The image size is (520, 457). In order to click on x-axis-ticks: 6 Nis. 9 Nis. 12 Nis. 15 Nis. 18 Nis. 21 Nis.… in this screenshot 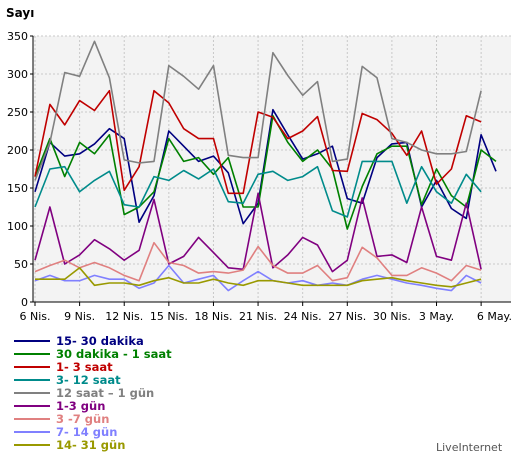, I will do `click(265, 312)`.